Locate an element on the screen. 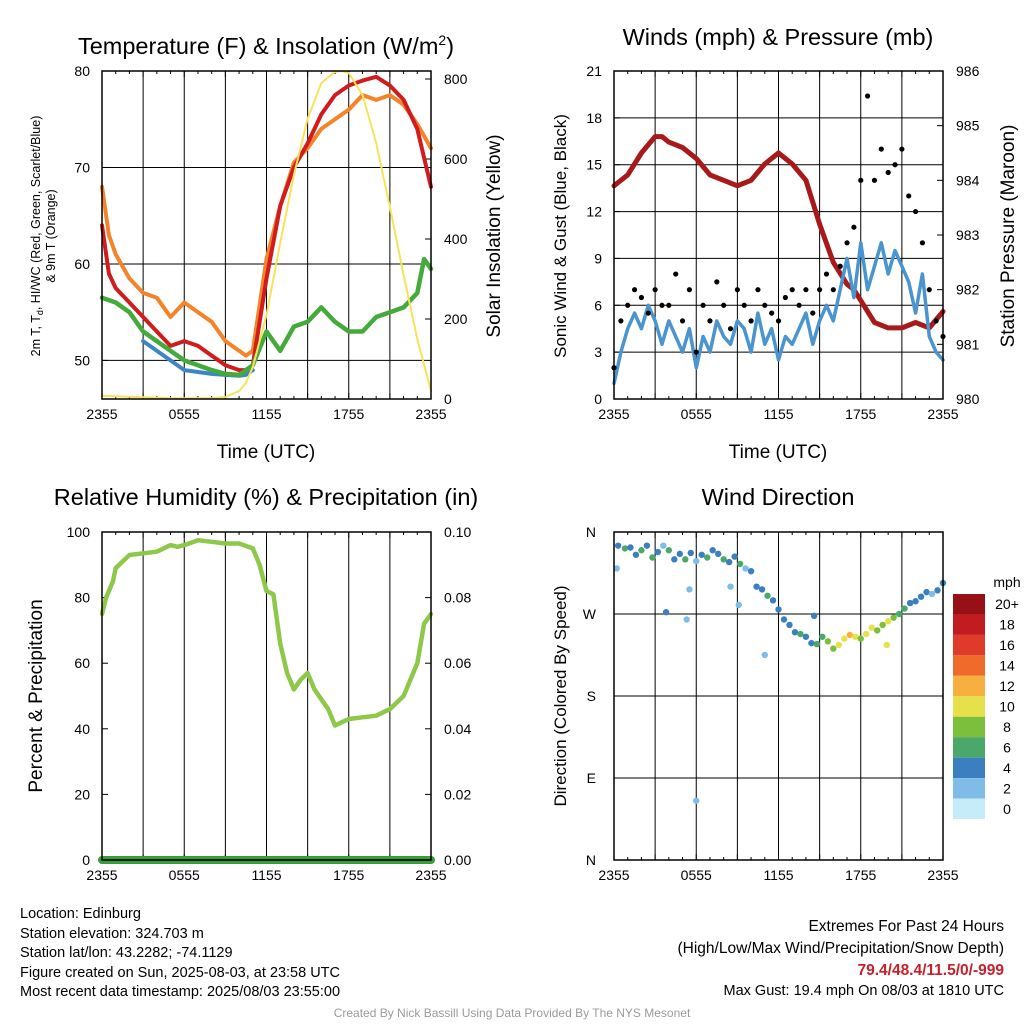 The height and width of the screenshot is (1024, 1024). y2-tick-label: 800 is located at coordinates (456, 79).